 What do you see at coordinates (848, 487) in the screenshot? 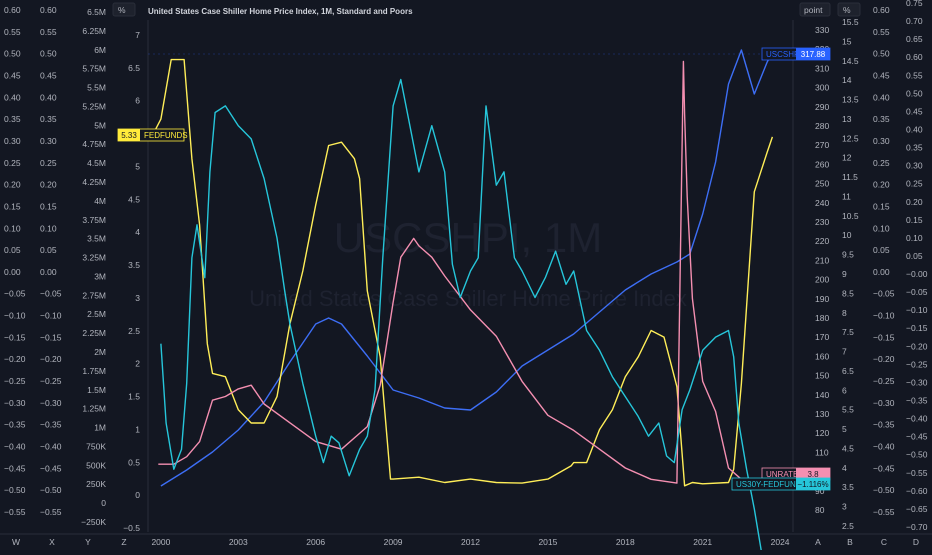
I see `right-pct-label: 3.5` at bounding box center [848, 487].